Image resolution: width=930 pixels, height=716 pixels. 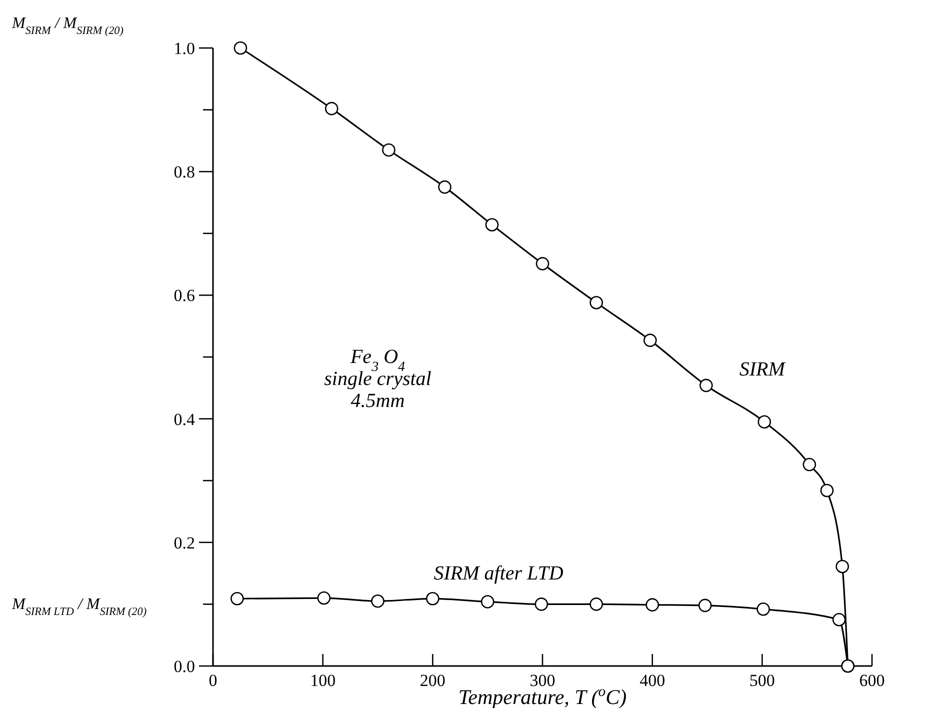 I want to click on x-tick-label: 200, so click(x=433, y=680).